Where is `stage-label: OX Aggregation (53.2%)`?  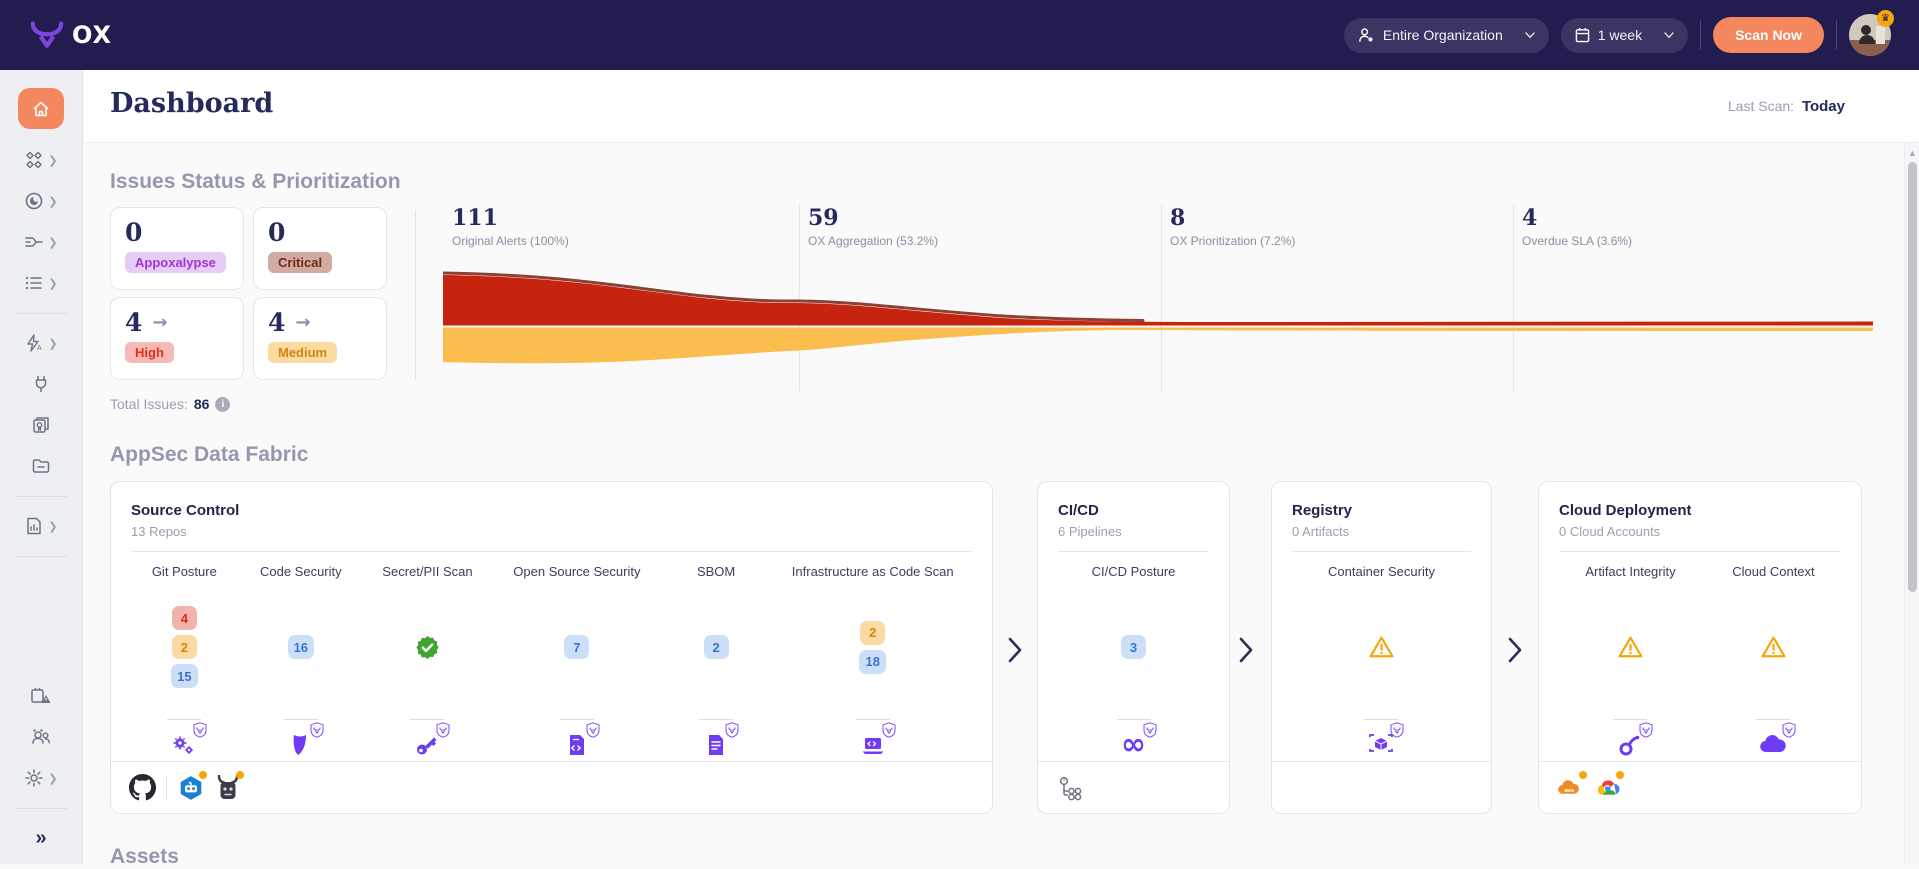 stage-label: OX Aggregation (53.2%) is located at coordinates (873, 241).